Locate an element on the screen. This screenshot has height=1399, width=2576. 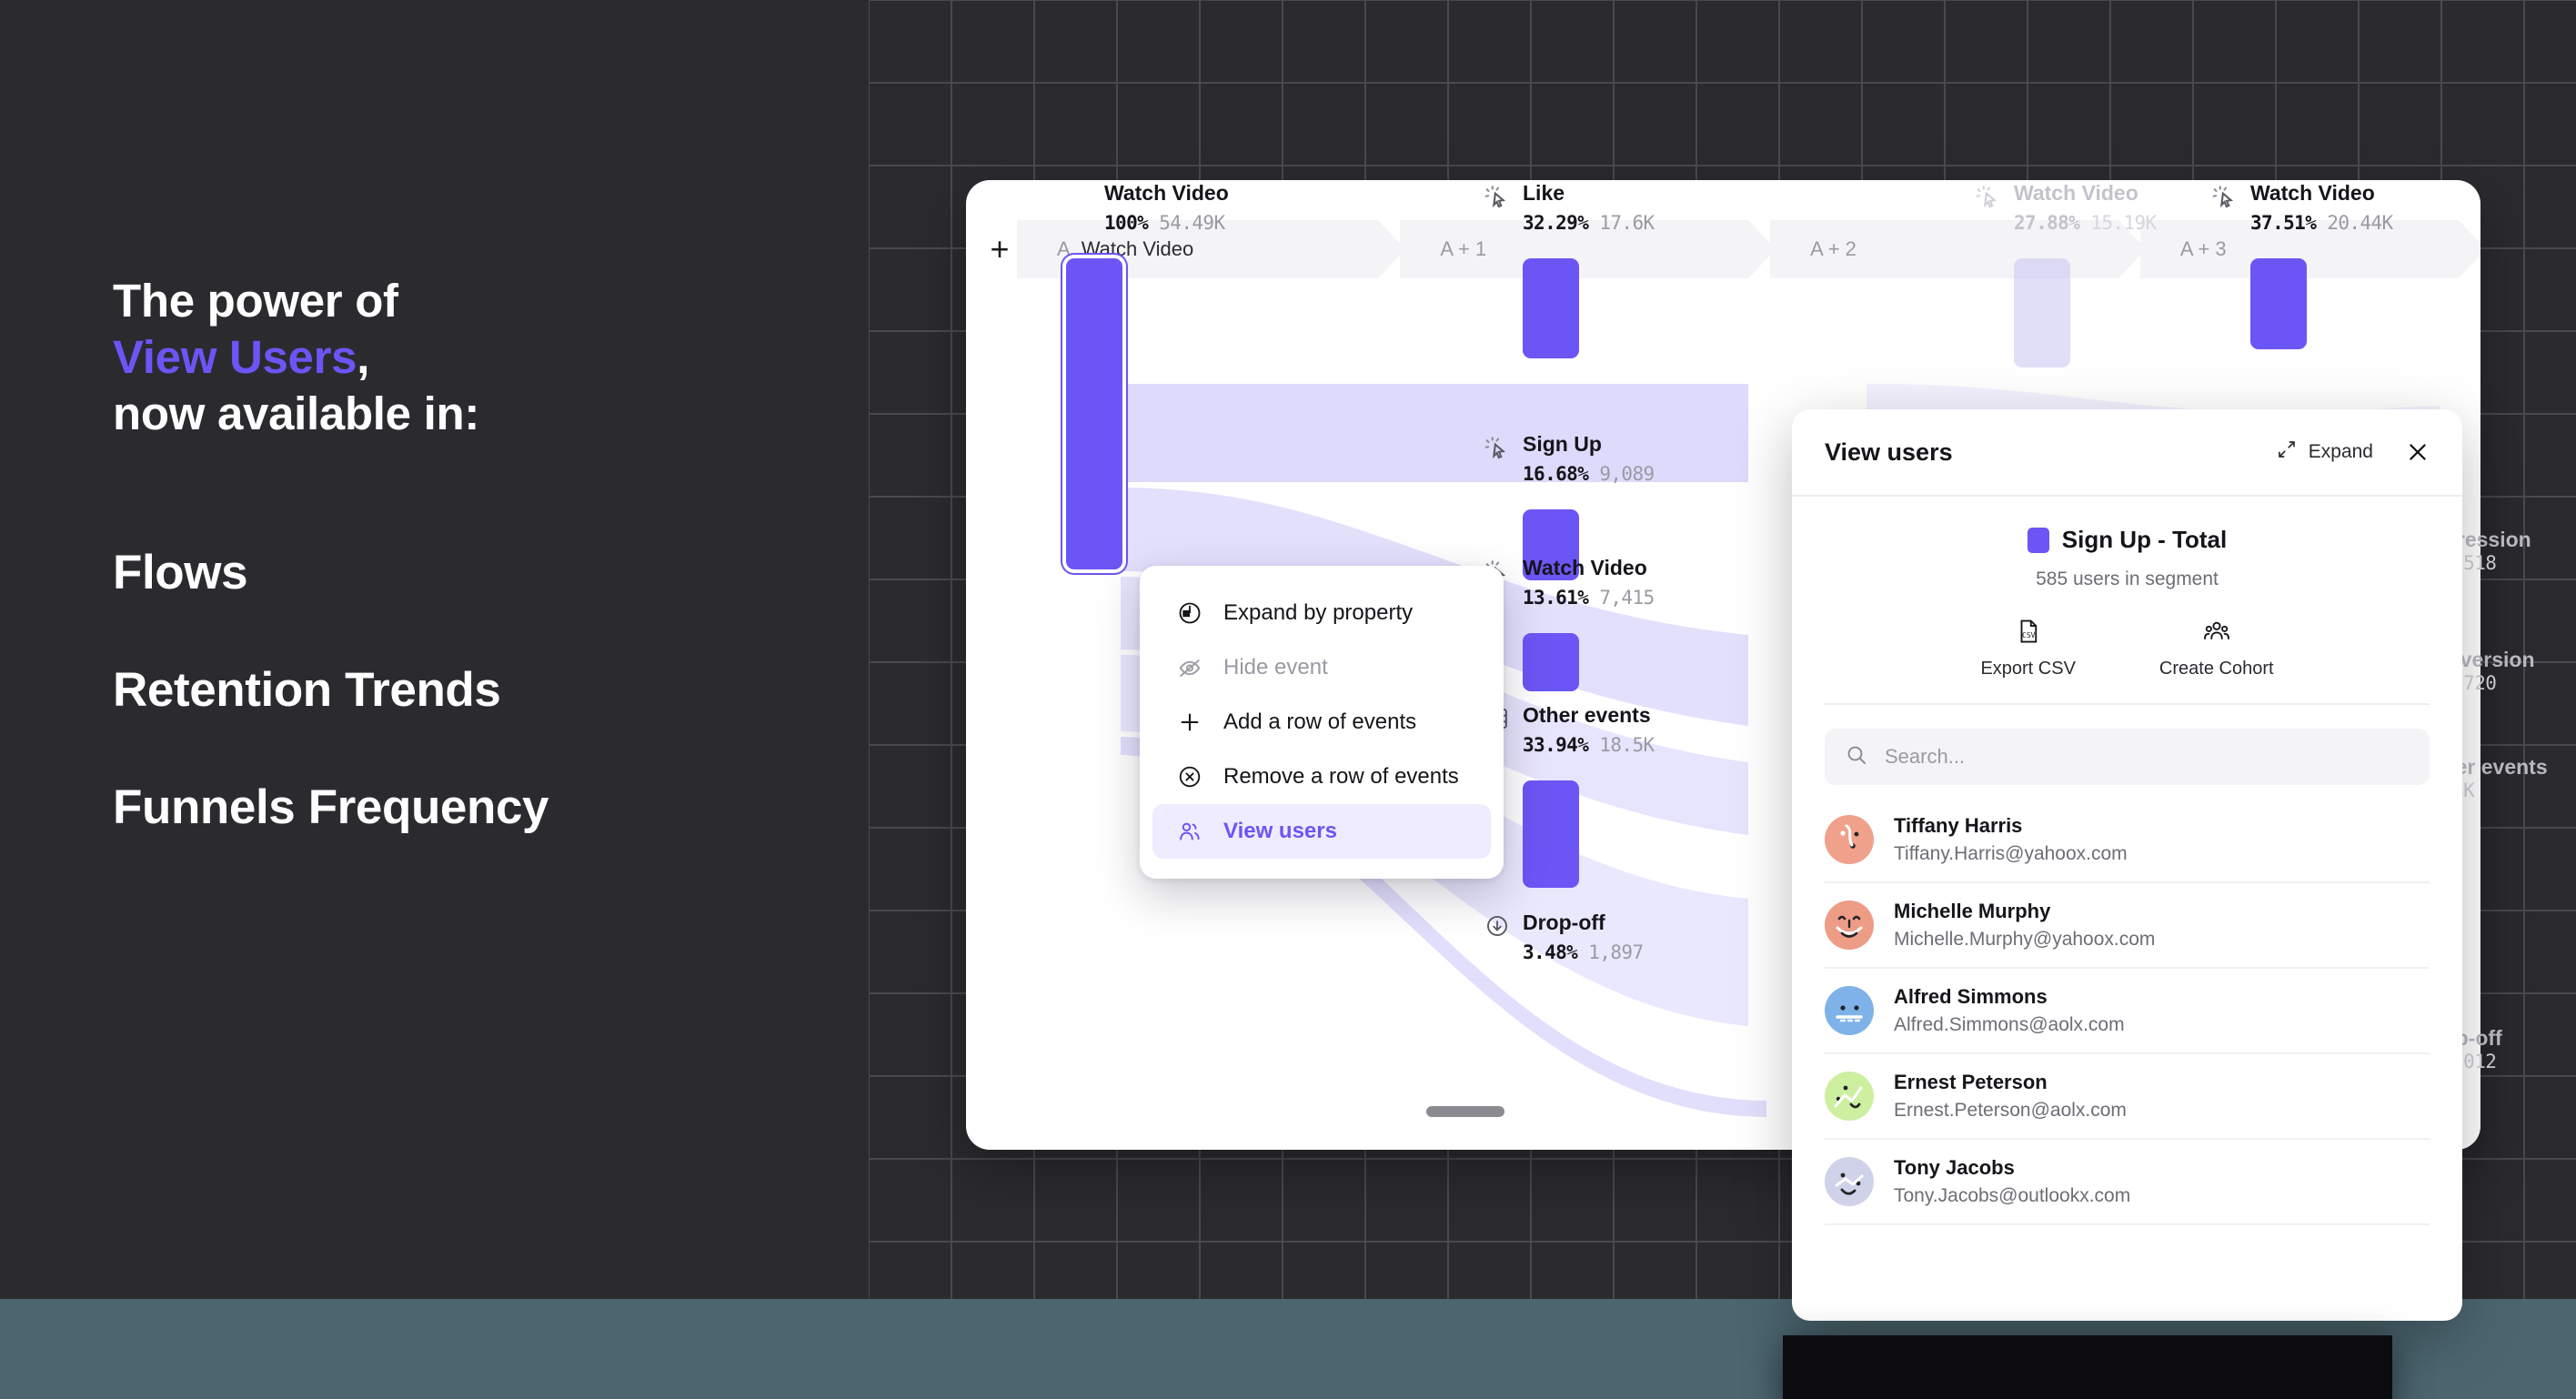
funnel-node-watch-video-a1: Watch Video 13.61% 7,415 is located at coordinates (1569, 623).